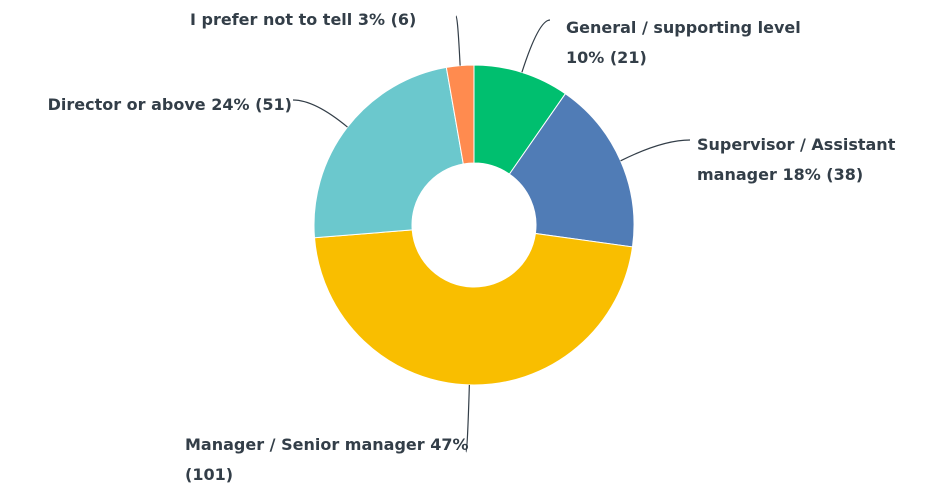  I want to click on value-label: 24% (51), so click(251, 104).